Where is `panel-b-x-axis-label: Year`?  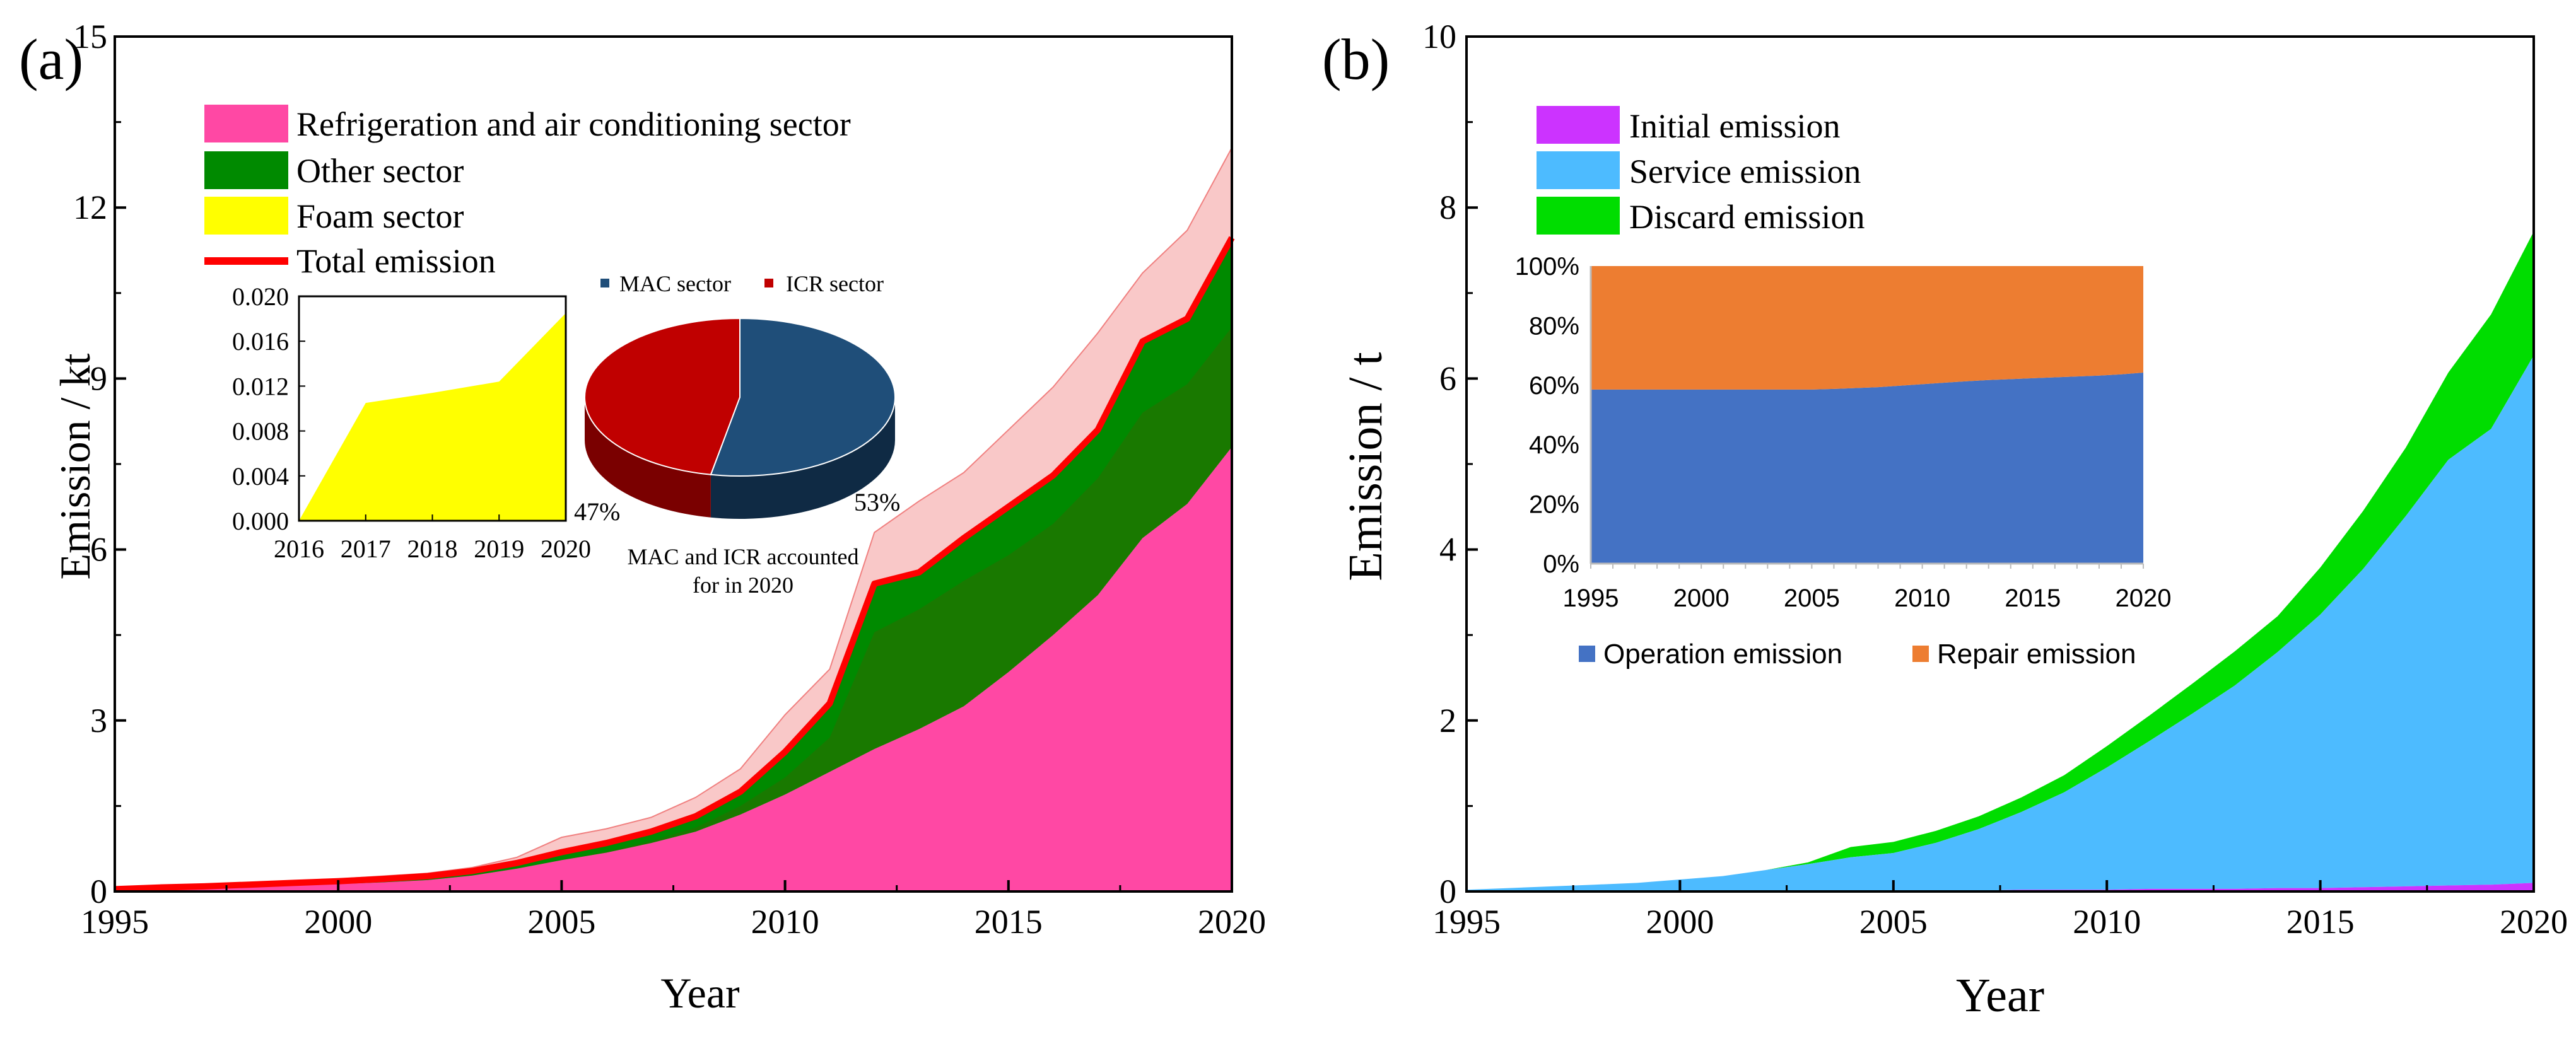 panel-b-x-axis-label: Year is located at coordinates (2000, 995).